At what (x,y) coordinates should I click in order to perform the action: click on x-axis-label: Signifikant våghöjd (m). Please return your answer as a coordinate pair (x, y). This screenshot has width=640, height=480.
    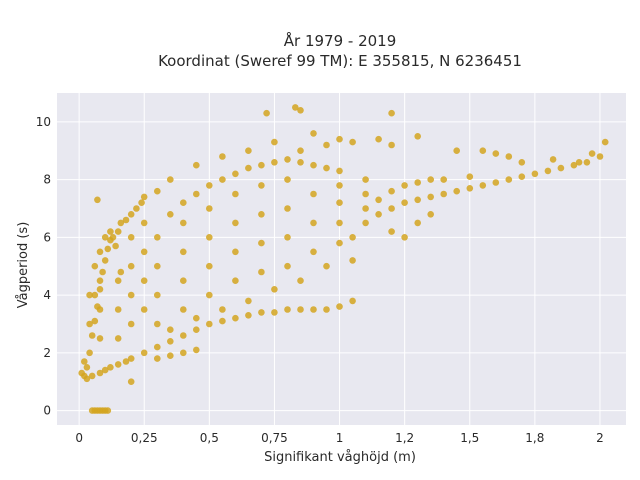
    Looking at the image, I should click on (340, 457).